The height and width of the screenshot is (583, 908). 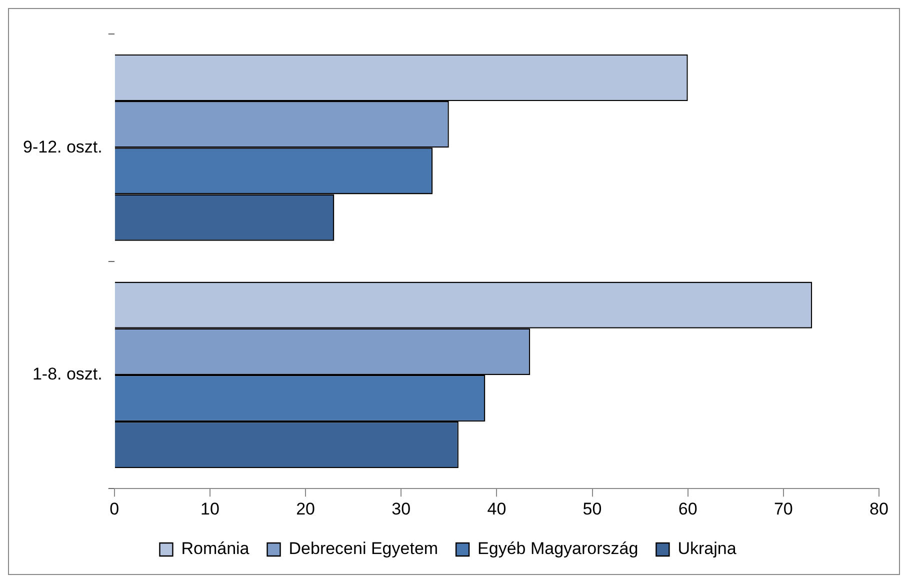 I want to click on x-tick-label: 80, so click(x=879, y=508).